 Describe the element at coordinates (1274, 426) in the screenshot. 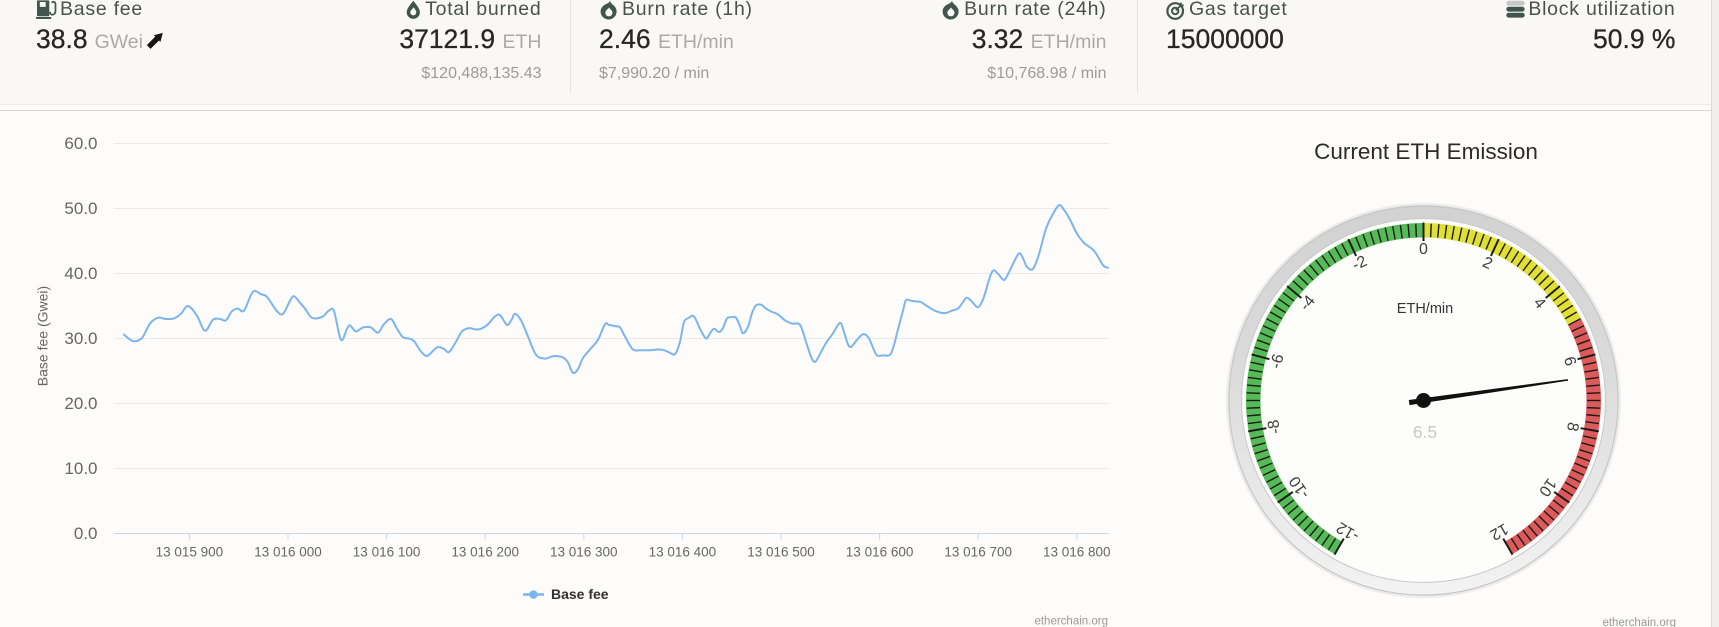

I see `svg-text: -8` at that location.